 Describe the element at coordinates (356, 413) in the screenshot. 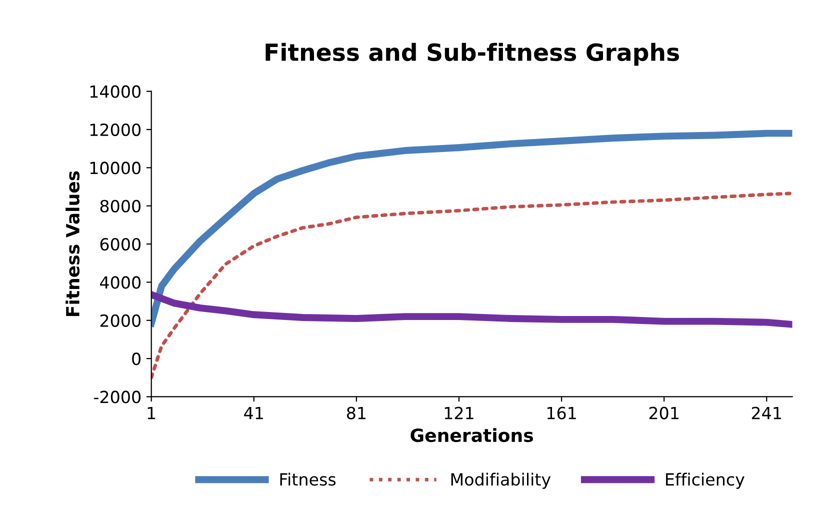

I see `x-tick-label: 81` at that location.